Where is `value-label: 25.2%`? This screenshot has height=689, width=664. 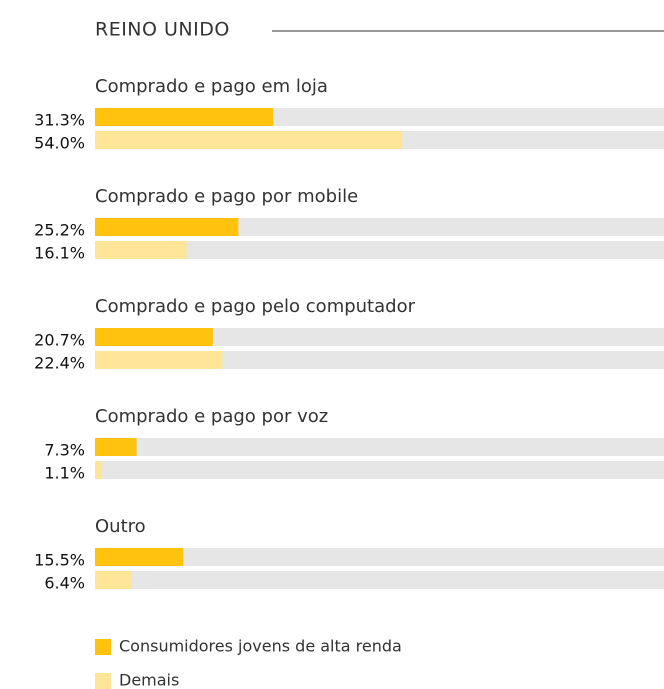 value-label: 25.2% is located at coordinates (59, 230).